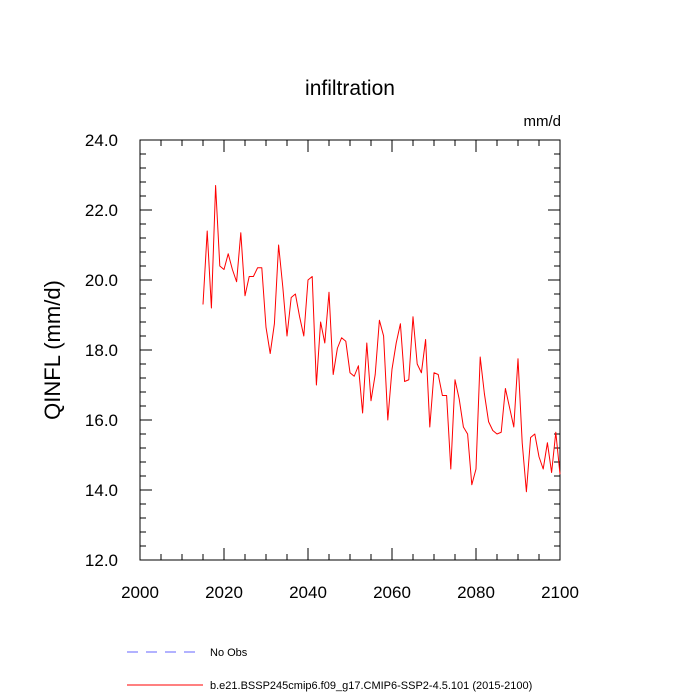 This screenshot has height=700, width=700. I want to click on y-tick-label: 22.0, so click(101, 210).